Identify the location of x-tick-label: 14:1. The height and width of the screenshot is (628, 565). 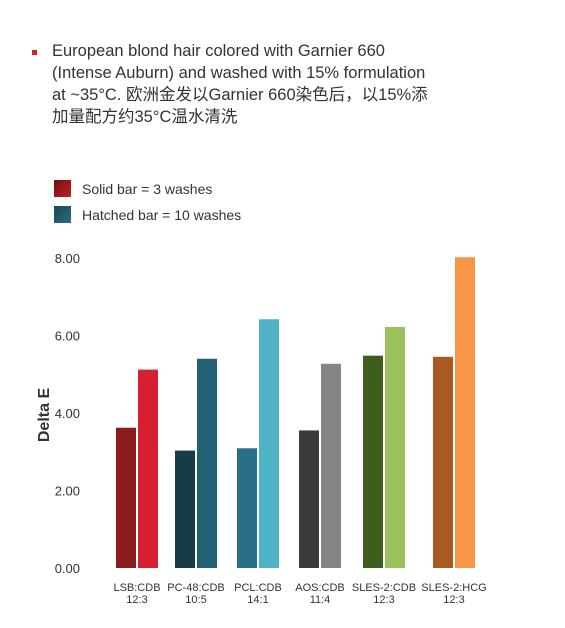
(257, 600).